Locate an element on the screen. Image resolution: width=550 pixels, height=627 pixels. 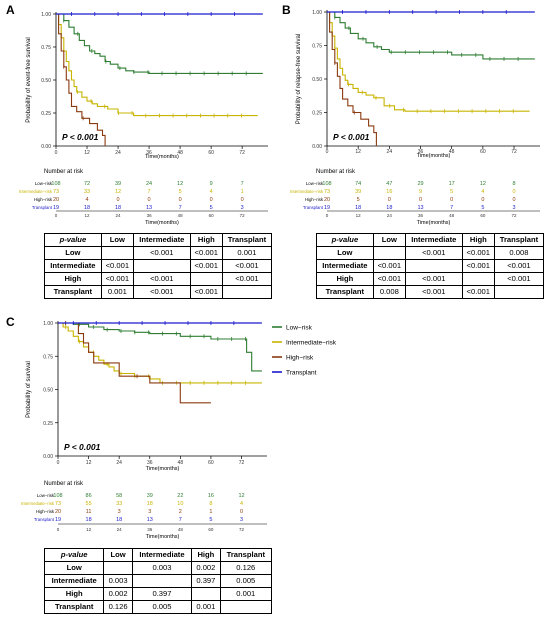
pvalue-row: Transplant 0.126 0.005 0.001 is located at coordinates (158, 607).